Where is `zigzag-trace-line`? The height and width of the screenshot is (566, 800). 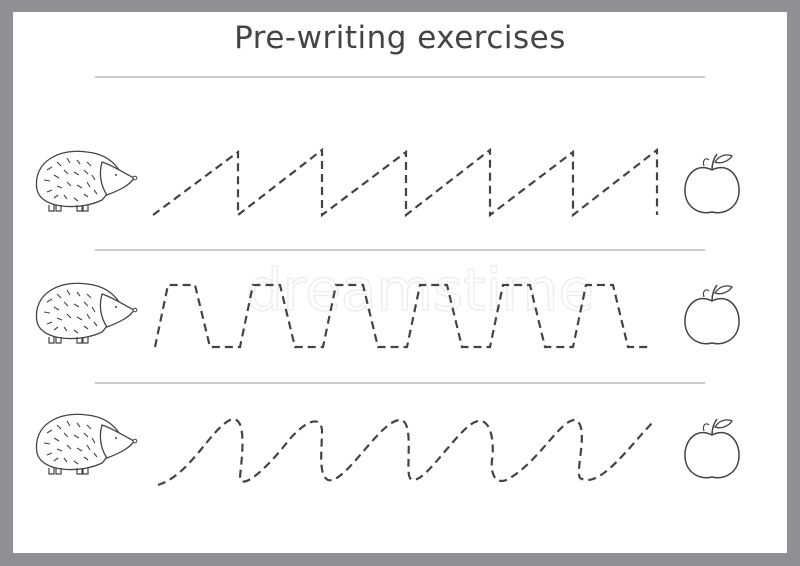 zigzag-trace-line is located at coordinates (405, 182).